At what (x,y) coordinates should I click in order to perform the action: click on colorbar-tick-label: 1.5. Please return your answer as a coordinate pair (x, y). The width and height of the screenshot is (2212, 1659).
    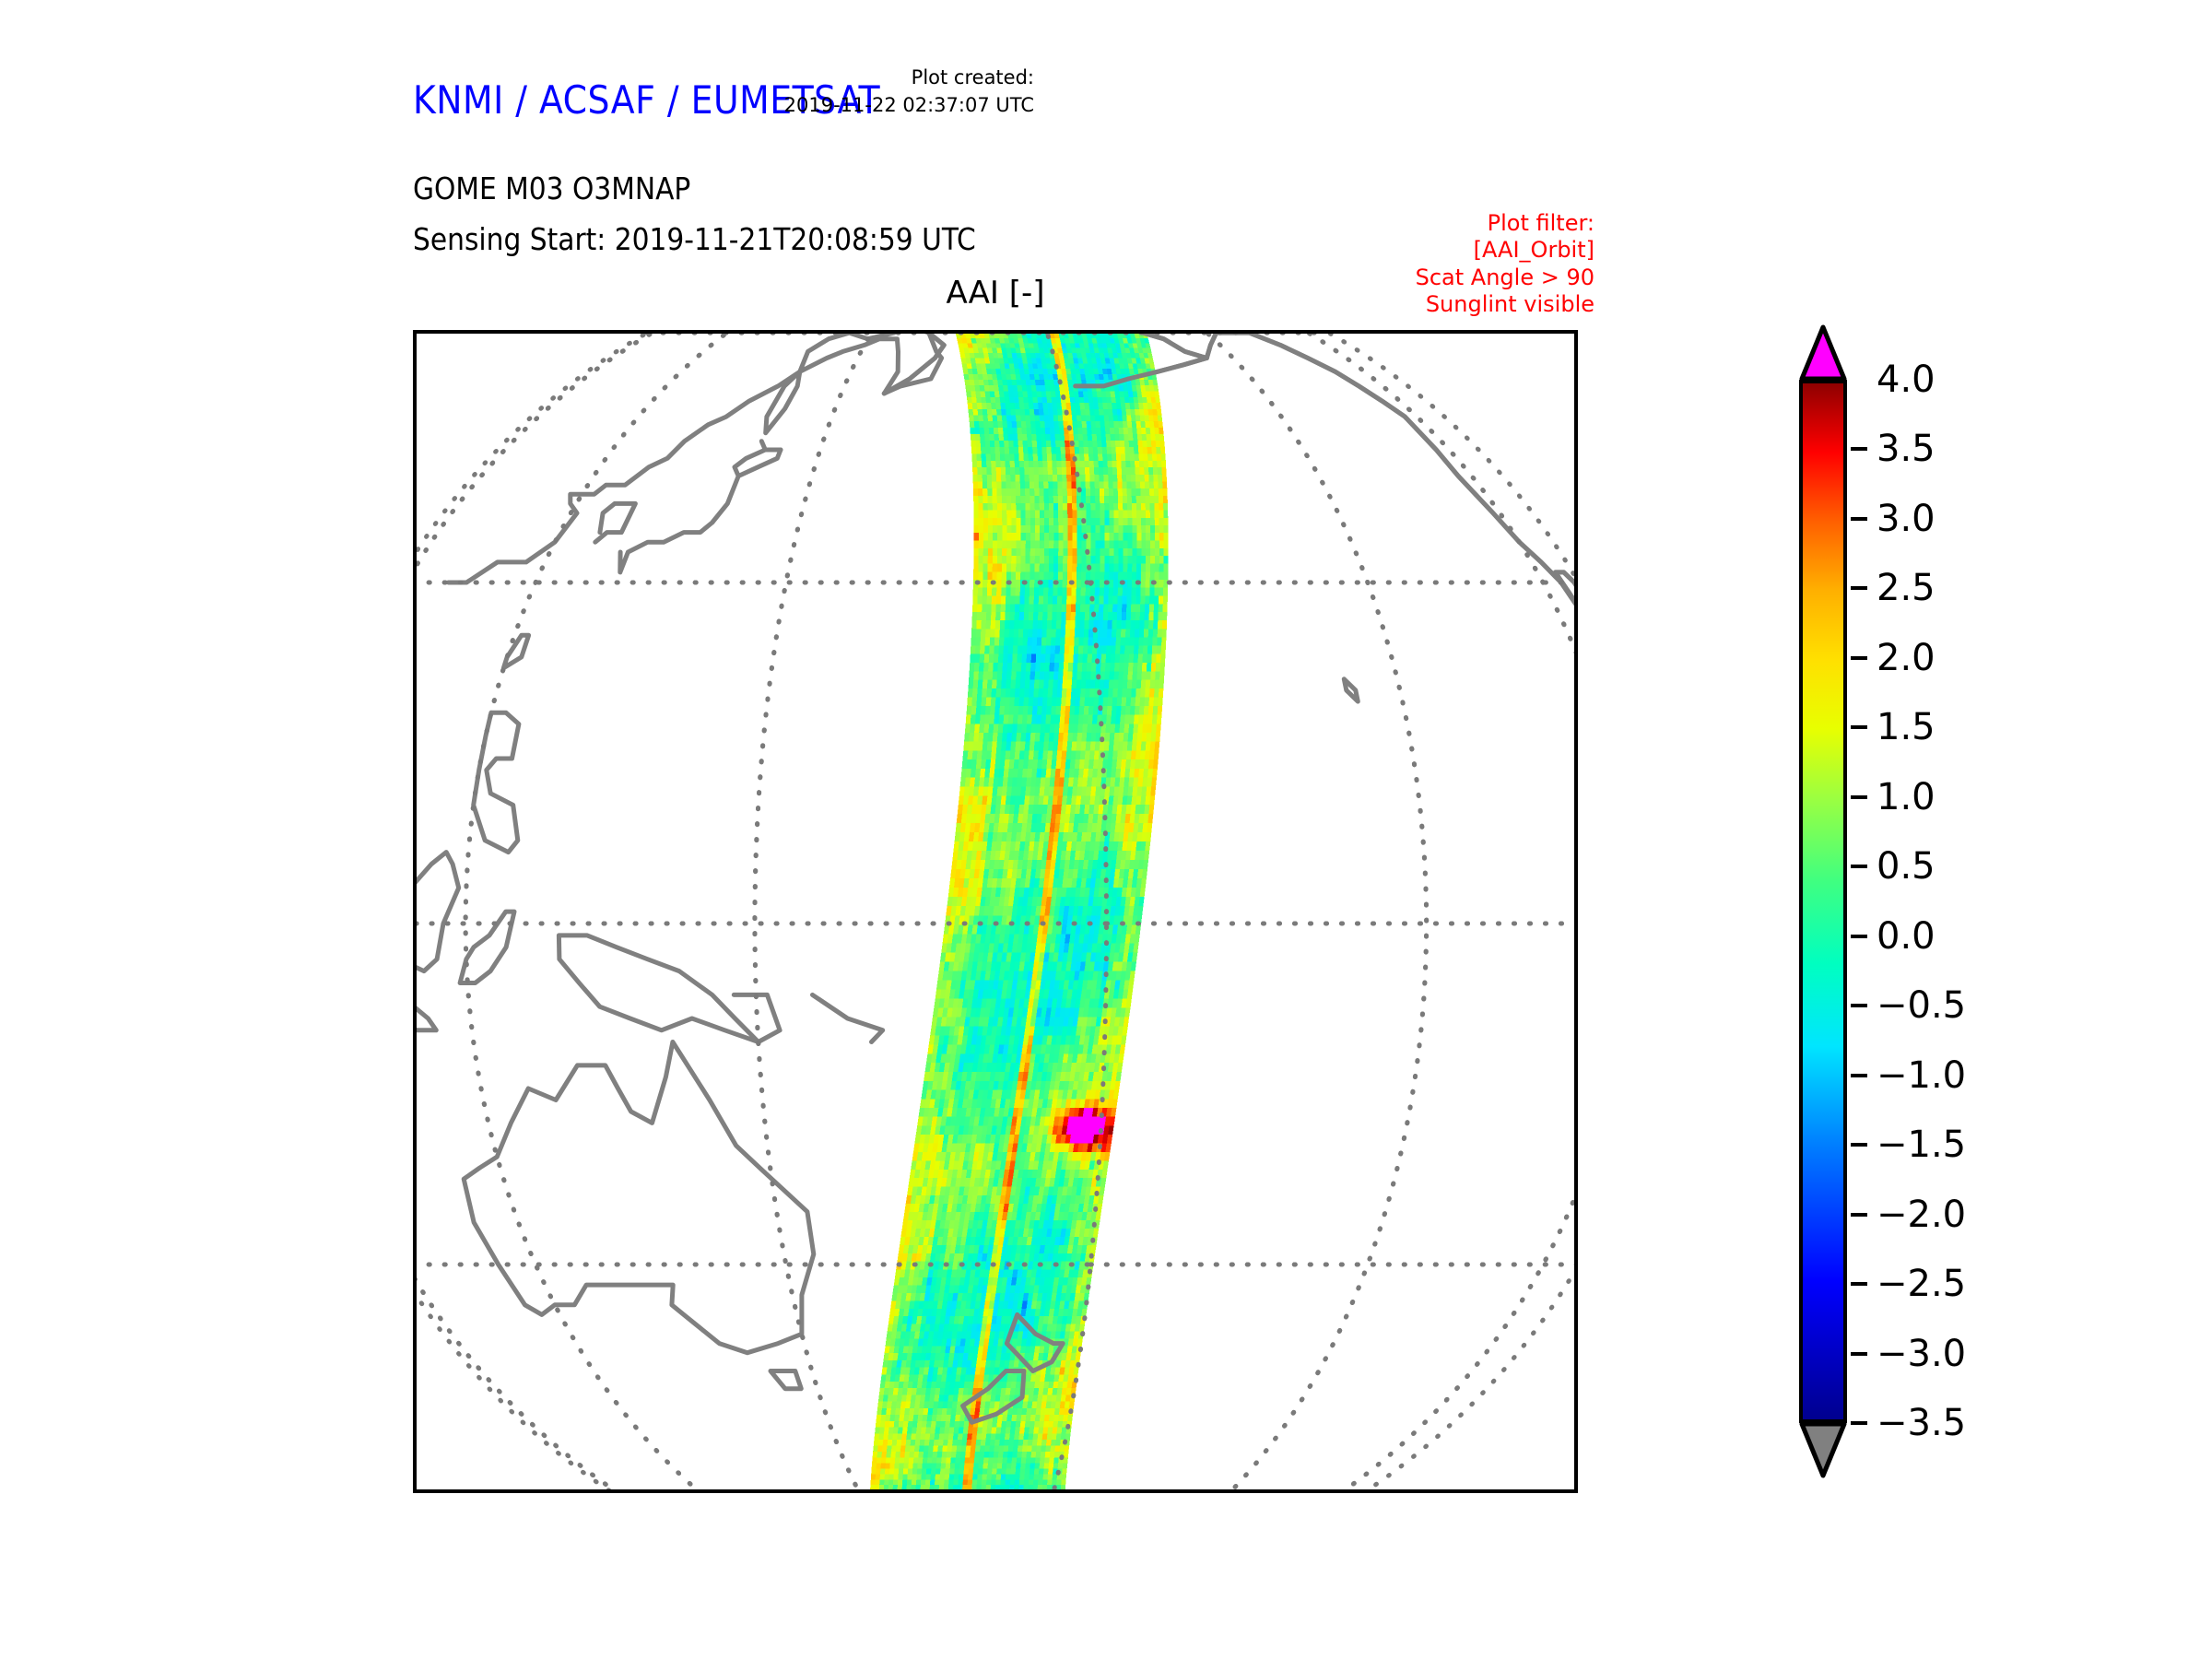
    Looking at the image, I should click on (1906, 727).